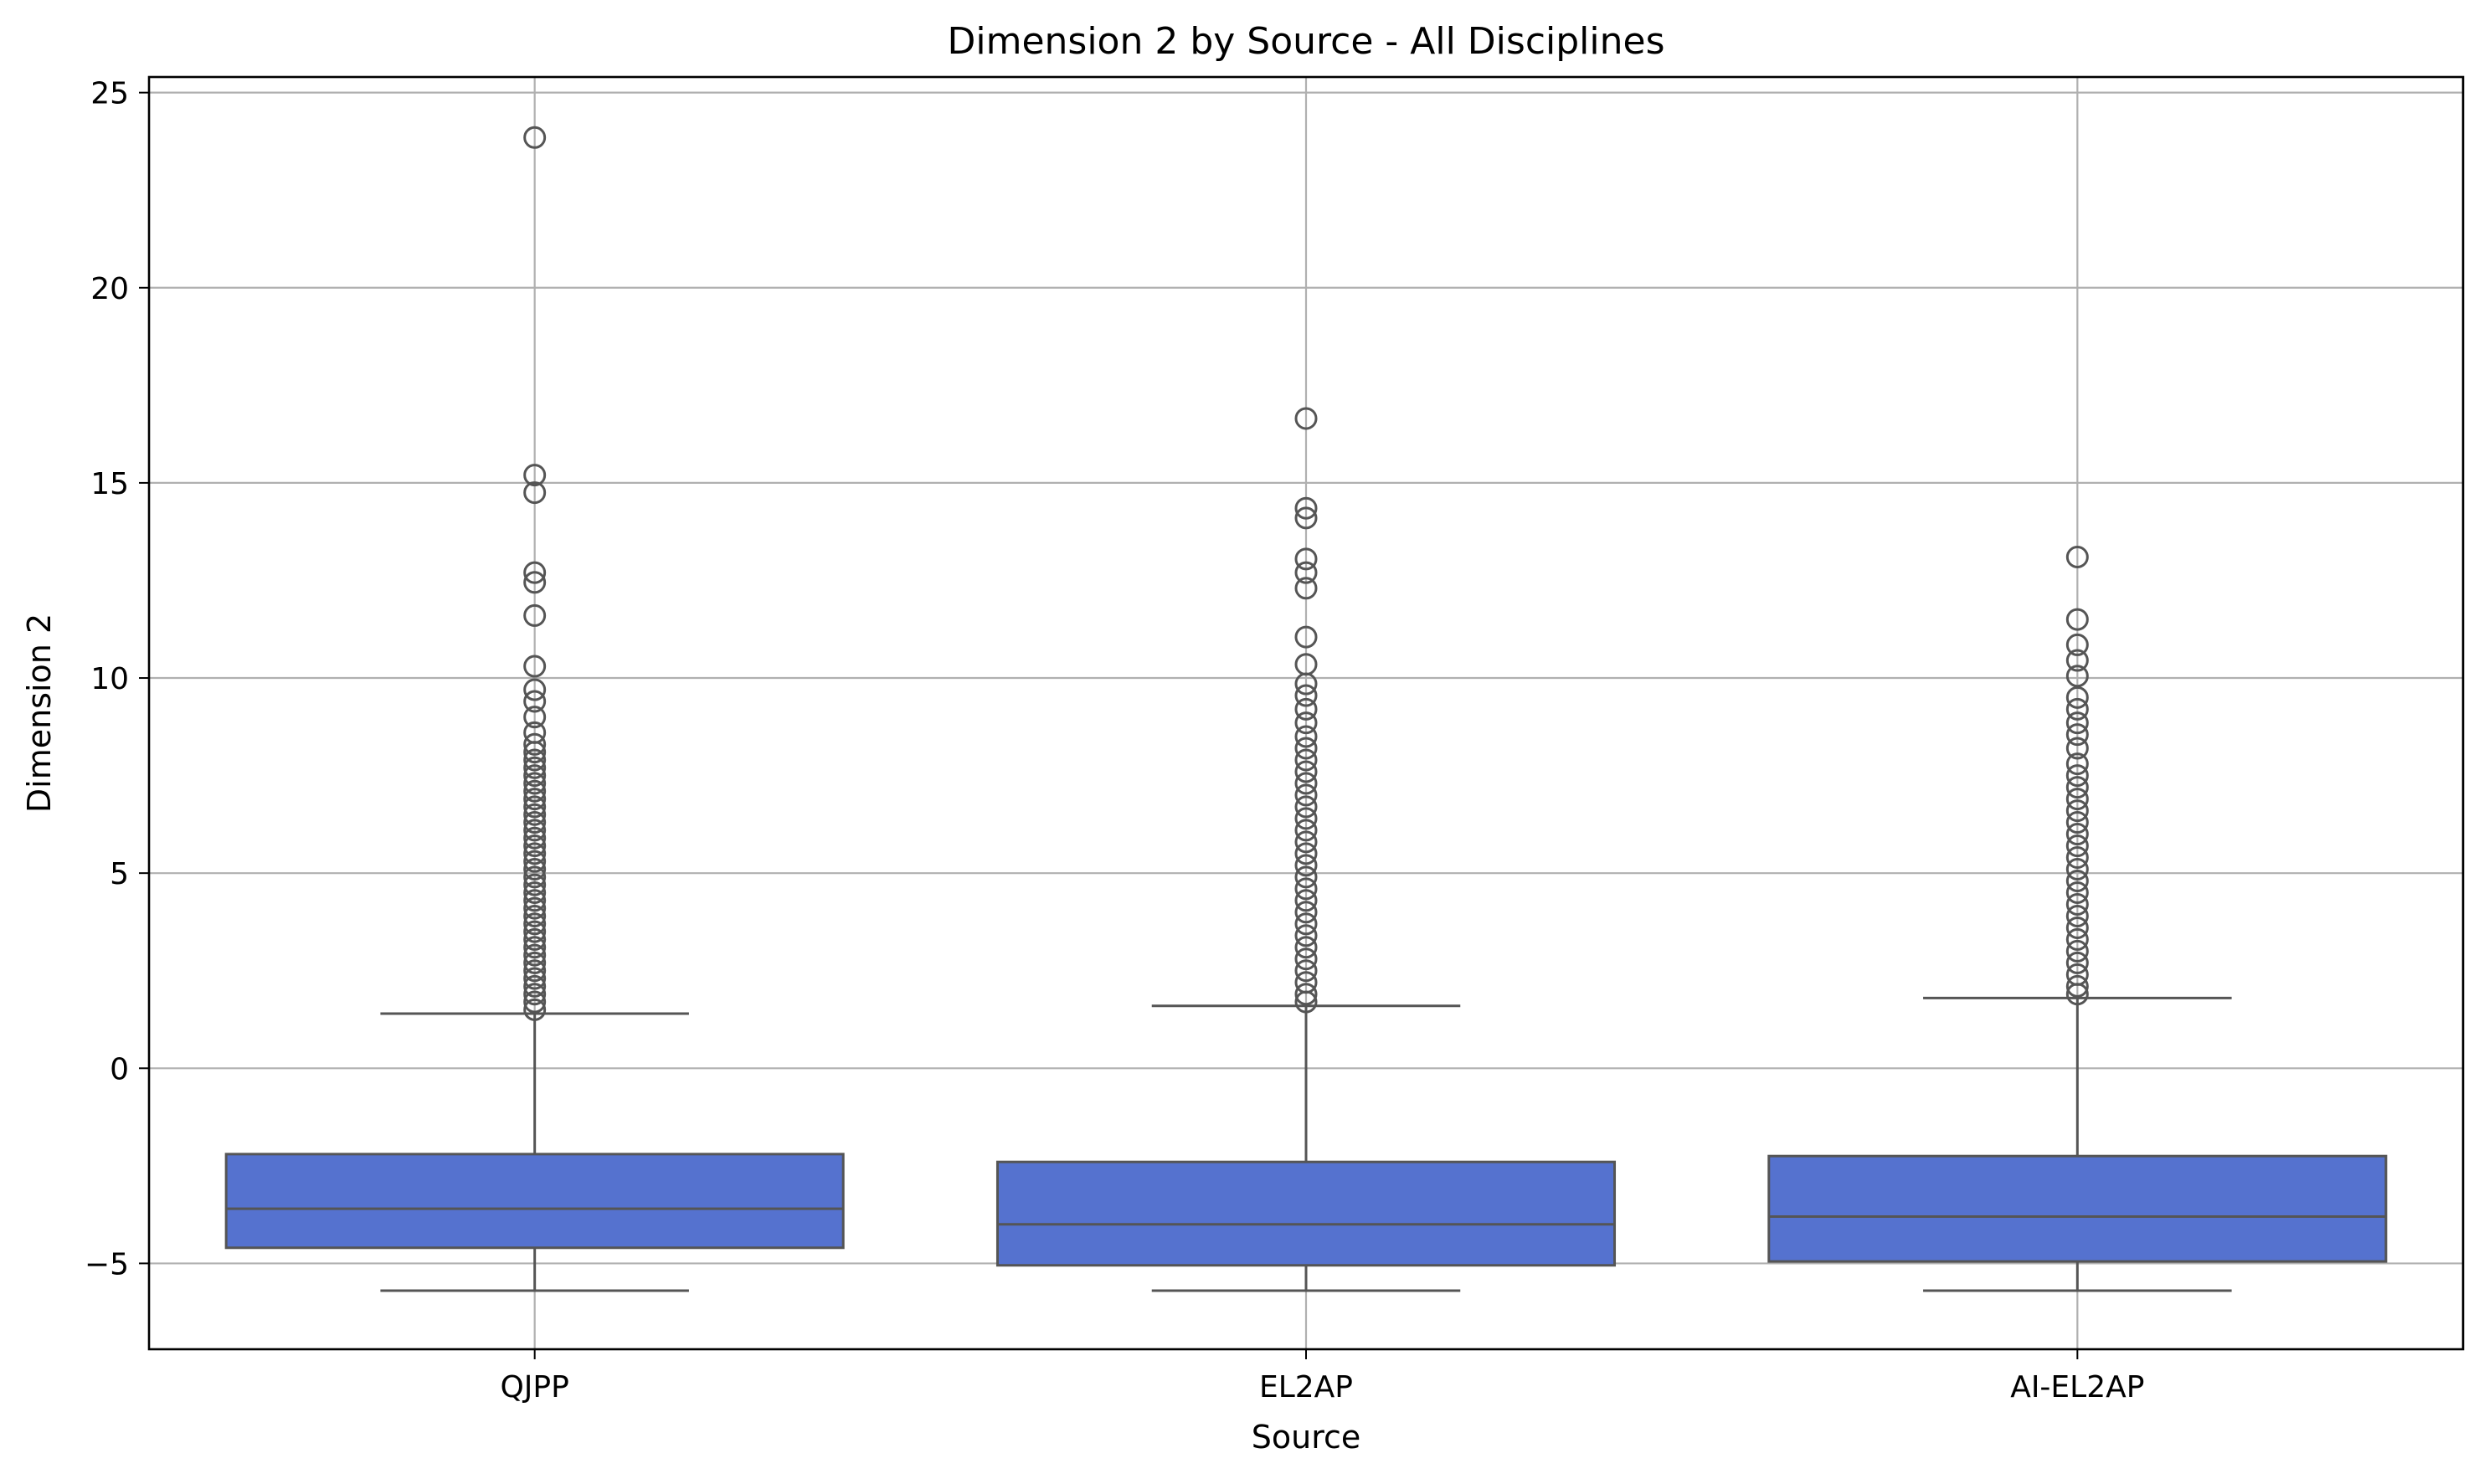 This screenshot has height=1484, width=2484. I want to click on y-tick-label: 20, so click(109, 289).